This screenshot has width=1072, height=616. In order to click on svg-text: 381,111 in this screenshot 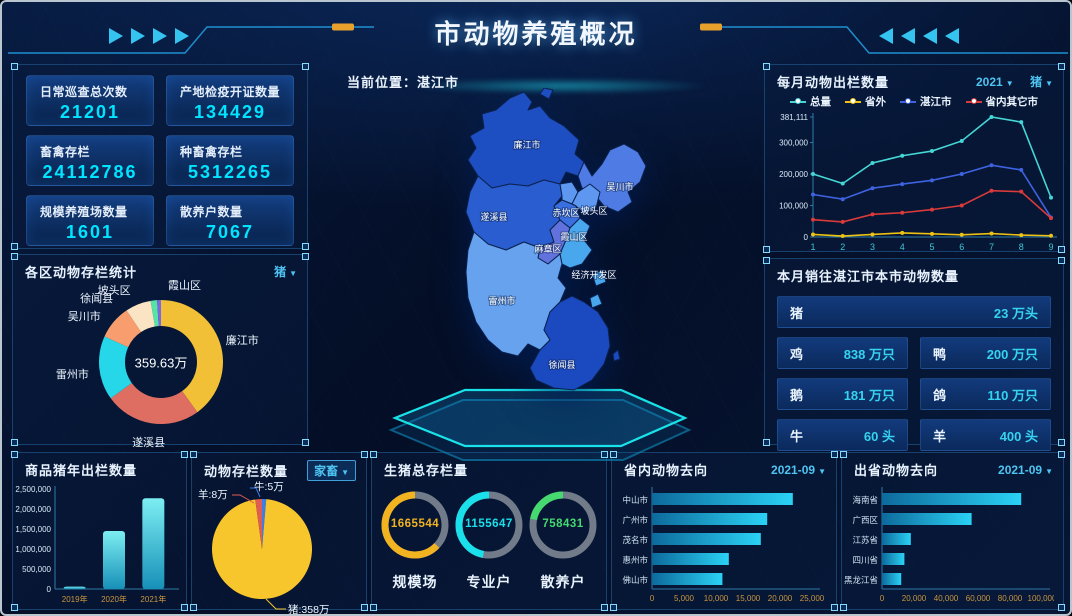, I will do `click(794, 117)`.